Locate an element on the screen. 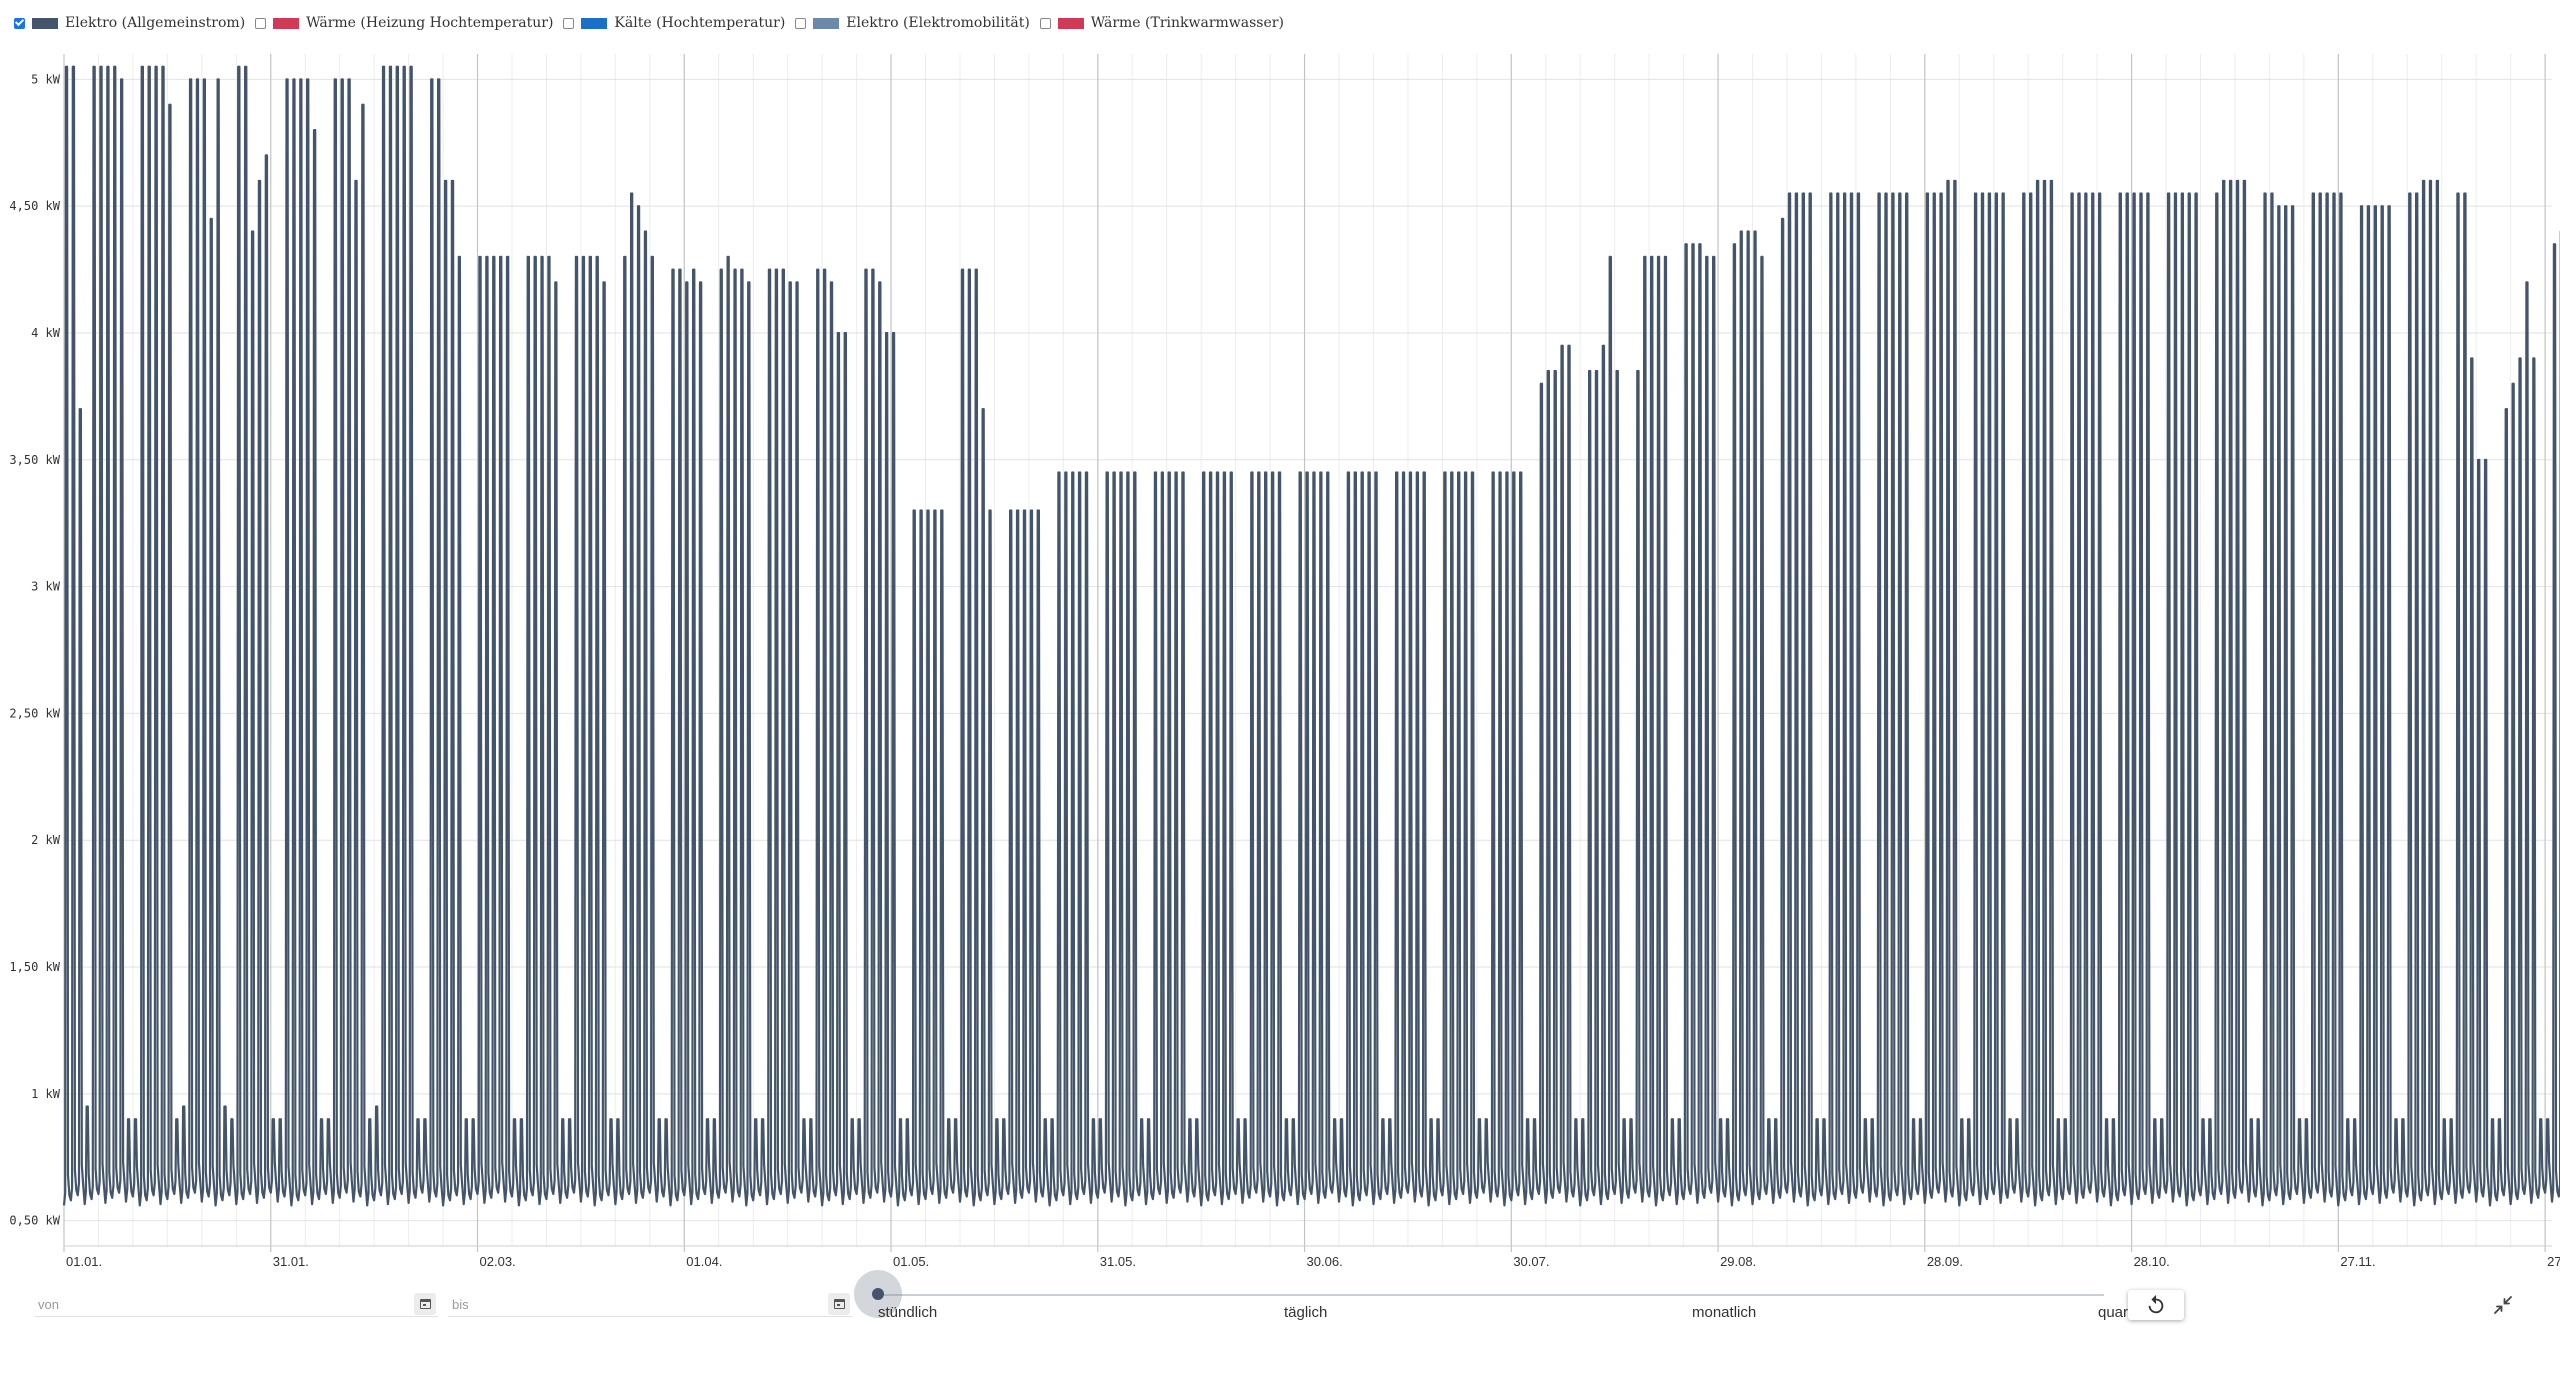 This screenshot has width=2560, height=1395. legend-label: Wärme (Trinkwarmwasser) is located at coordinates (1187, 23).